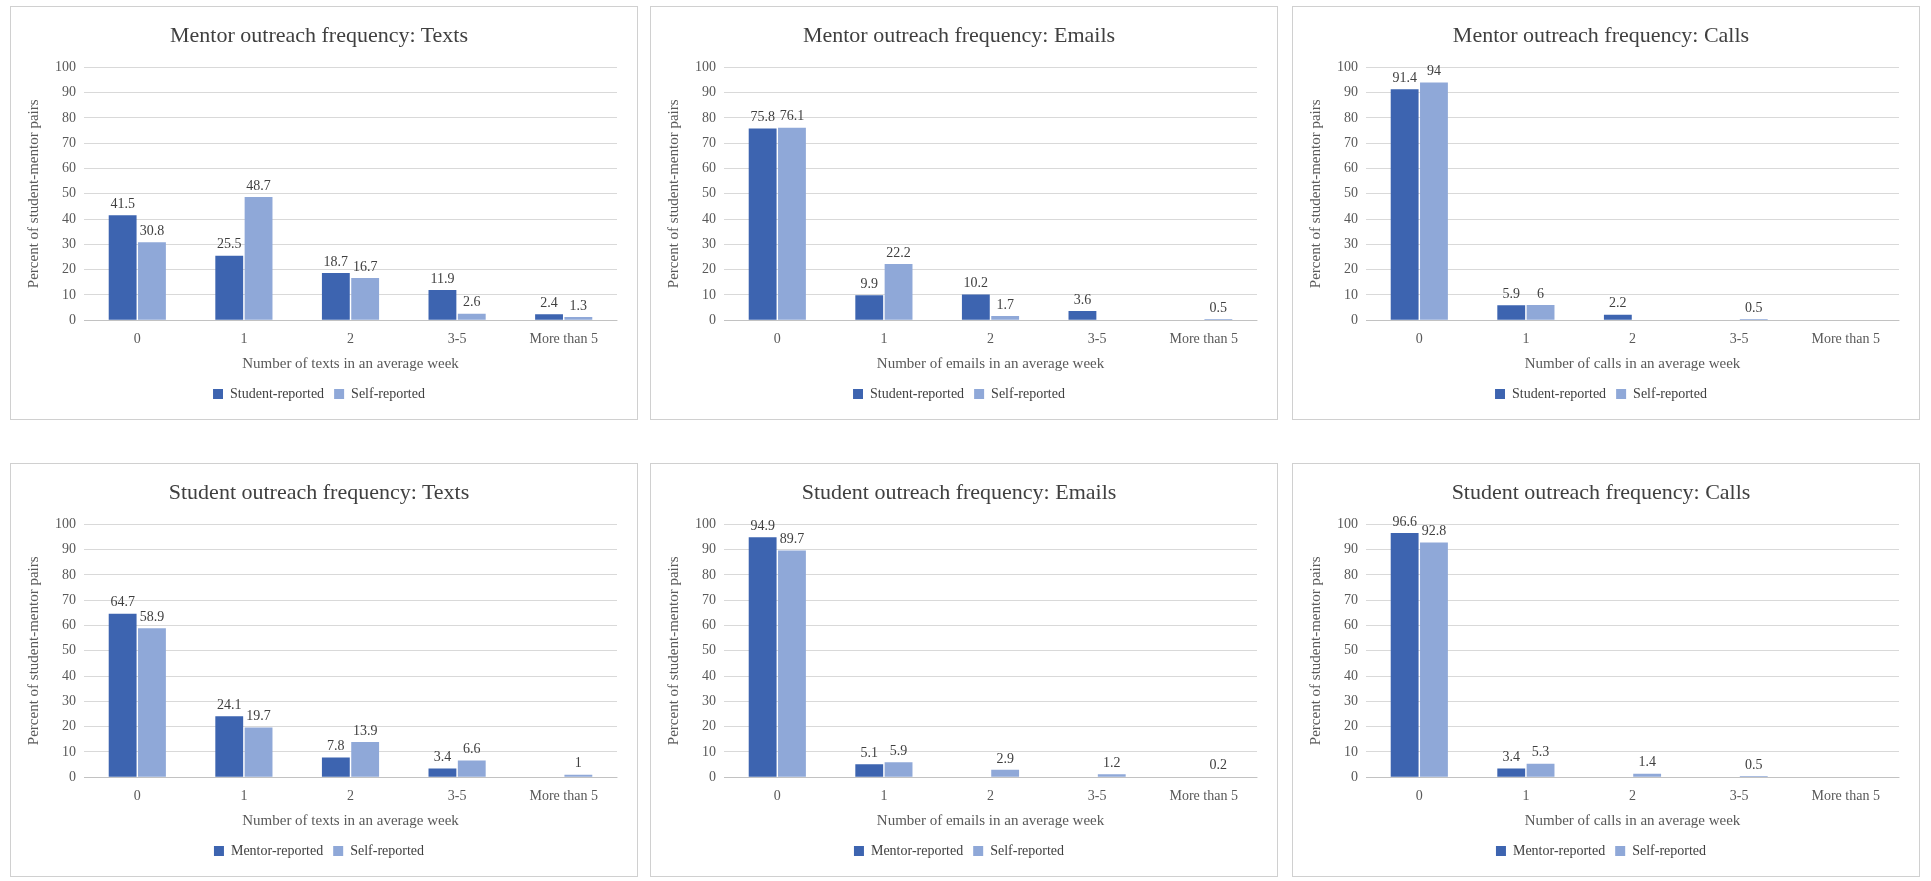  Describe the element at coordinates (229, 704) in the screenshot. I see `data-label: 24.1` at that location.